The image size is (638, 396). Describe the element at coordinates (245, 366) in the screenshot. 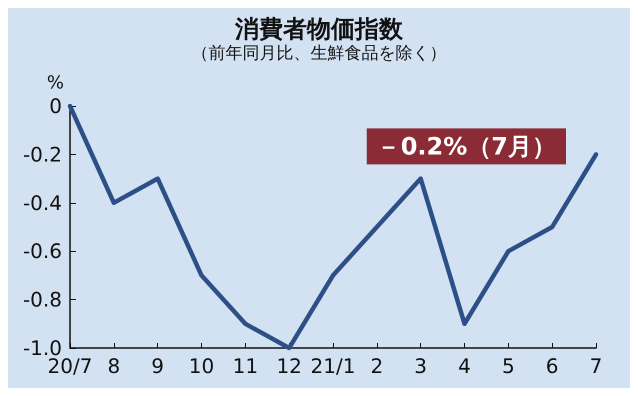

I see `x-tick-label: 11` at that location.